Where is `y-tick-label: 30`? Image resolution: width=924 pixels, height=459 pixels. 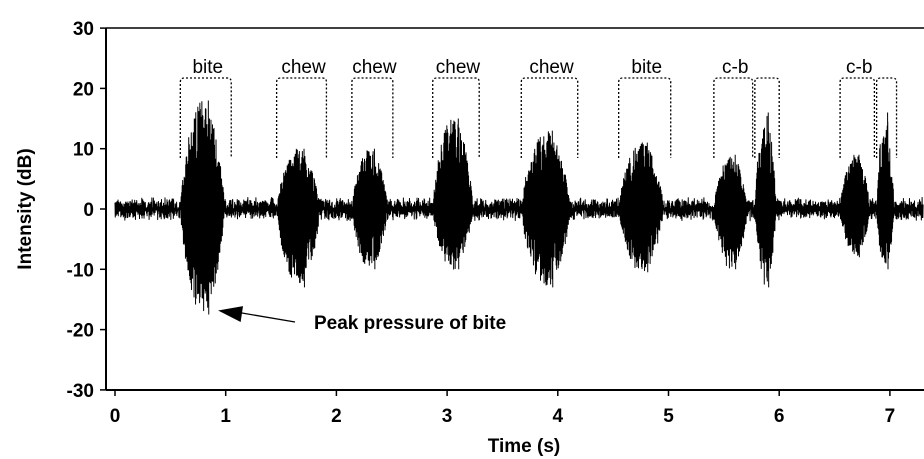
y-tick-label: 30 is located at coordinates (83, 29).